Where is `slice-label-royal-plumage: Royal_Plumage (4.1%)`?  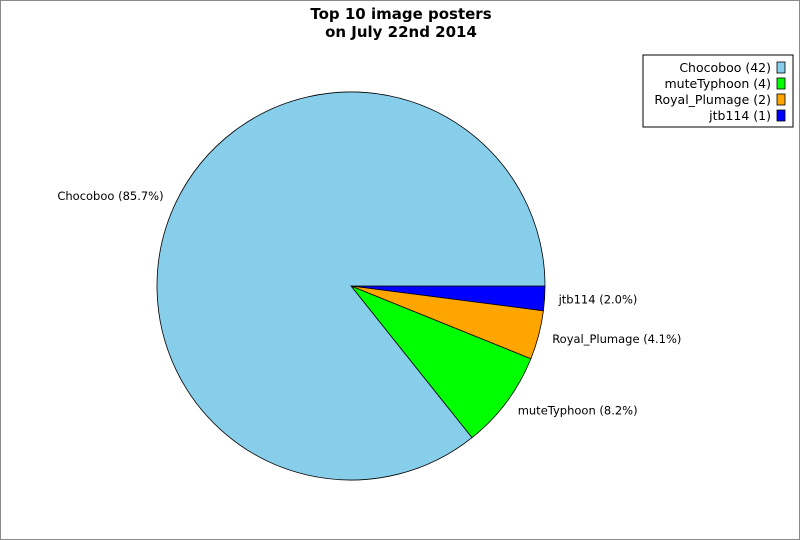
slice-label-royal-plumage: Royal_Plumage (4.1%) is located at coordinates (616, 339).